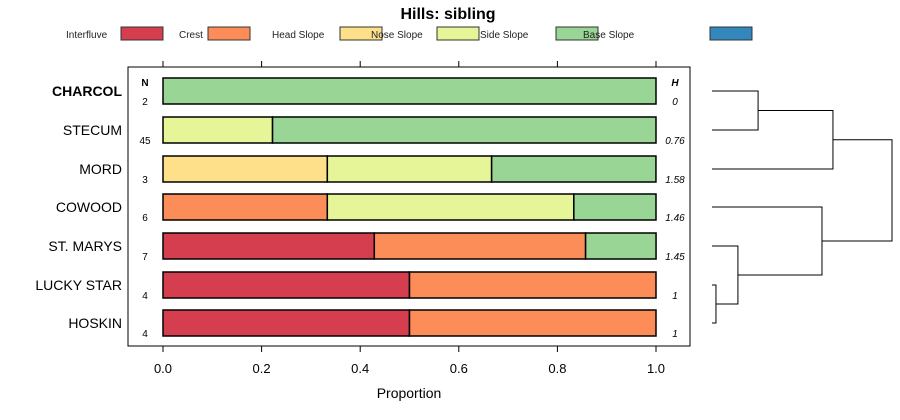 Image resolution: width=900 pixels, height=420 pixels. What do you see at coordinates (85, 246) in the screenshot?
I see `category-label: ST. MARYS` at bounding box center [85, 246].